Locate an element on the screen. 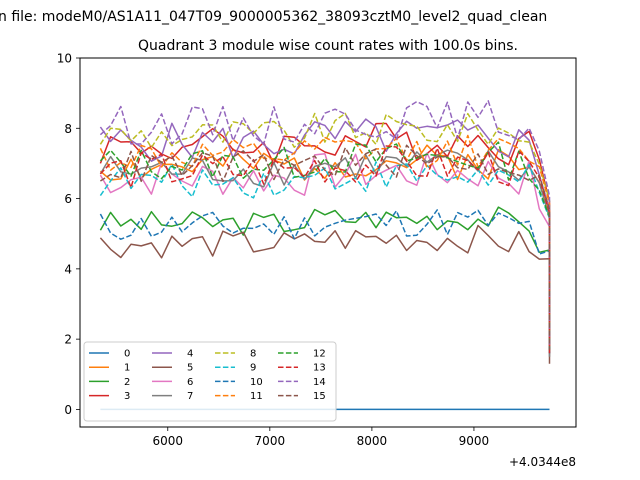 This screenshot has height=480, width=640. x-offset-label: +4.0344e8 is located at coordinates (542, 462).